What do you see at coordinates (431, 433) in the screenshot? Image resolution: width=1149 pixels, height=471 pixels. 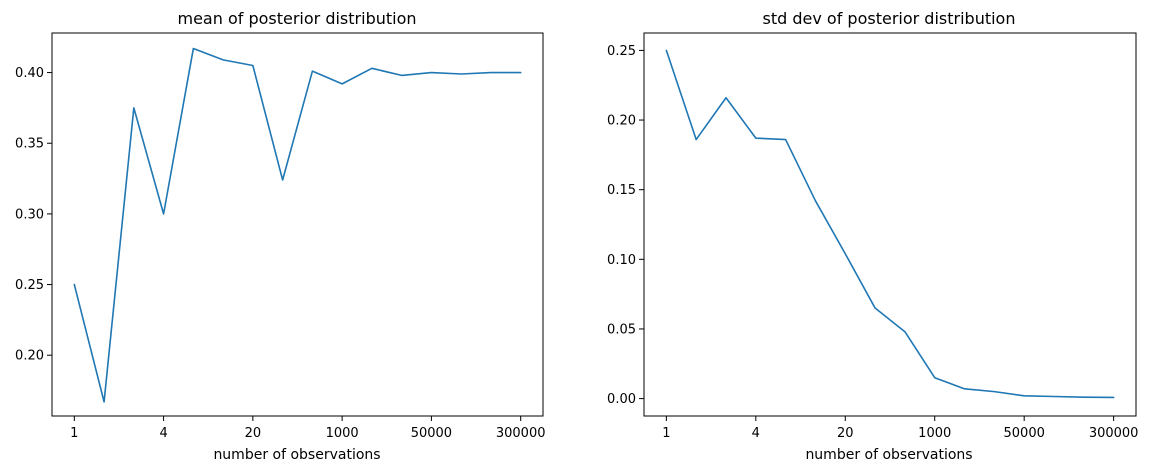 I see `mean-x-tick-label: 50000` at bounding box center [431, 433].